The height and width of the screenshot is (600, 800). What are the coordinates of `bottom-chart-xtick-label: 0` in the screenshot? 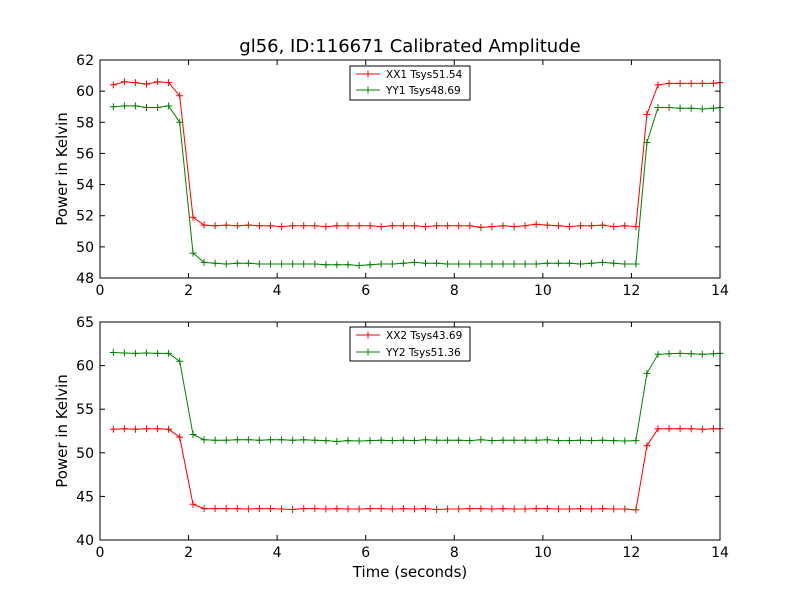 It's located at (100, 553).